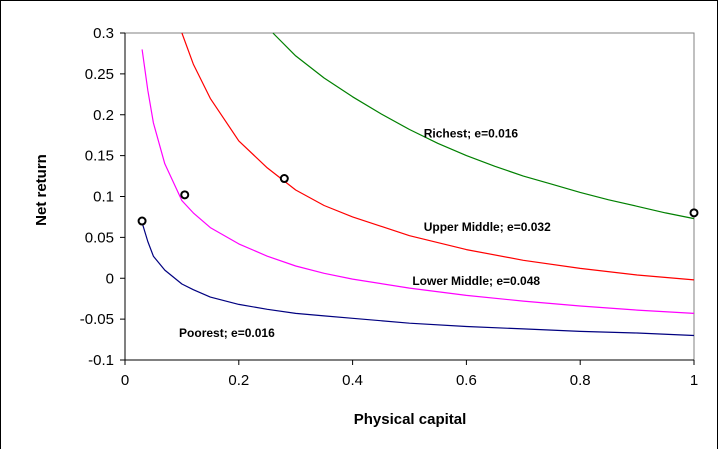 The height and width of the screenshot is (450, 718). Describe the element at coordinates (101, 360) in the screenshot. I see `y-tick-label: -0.1` at that location.